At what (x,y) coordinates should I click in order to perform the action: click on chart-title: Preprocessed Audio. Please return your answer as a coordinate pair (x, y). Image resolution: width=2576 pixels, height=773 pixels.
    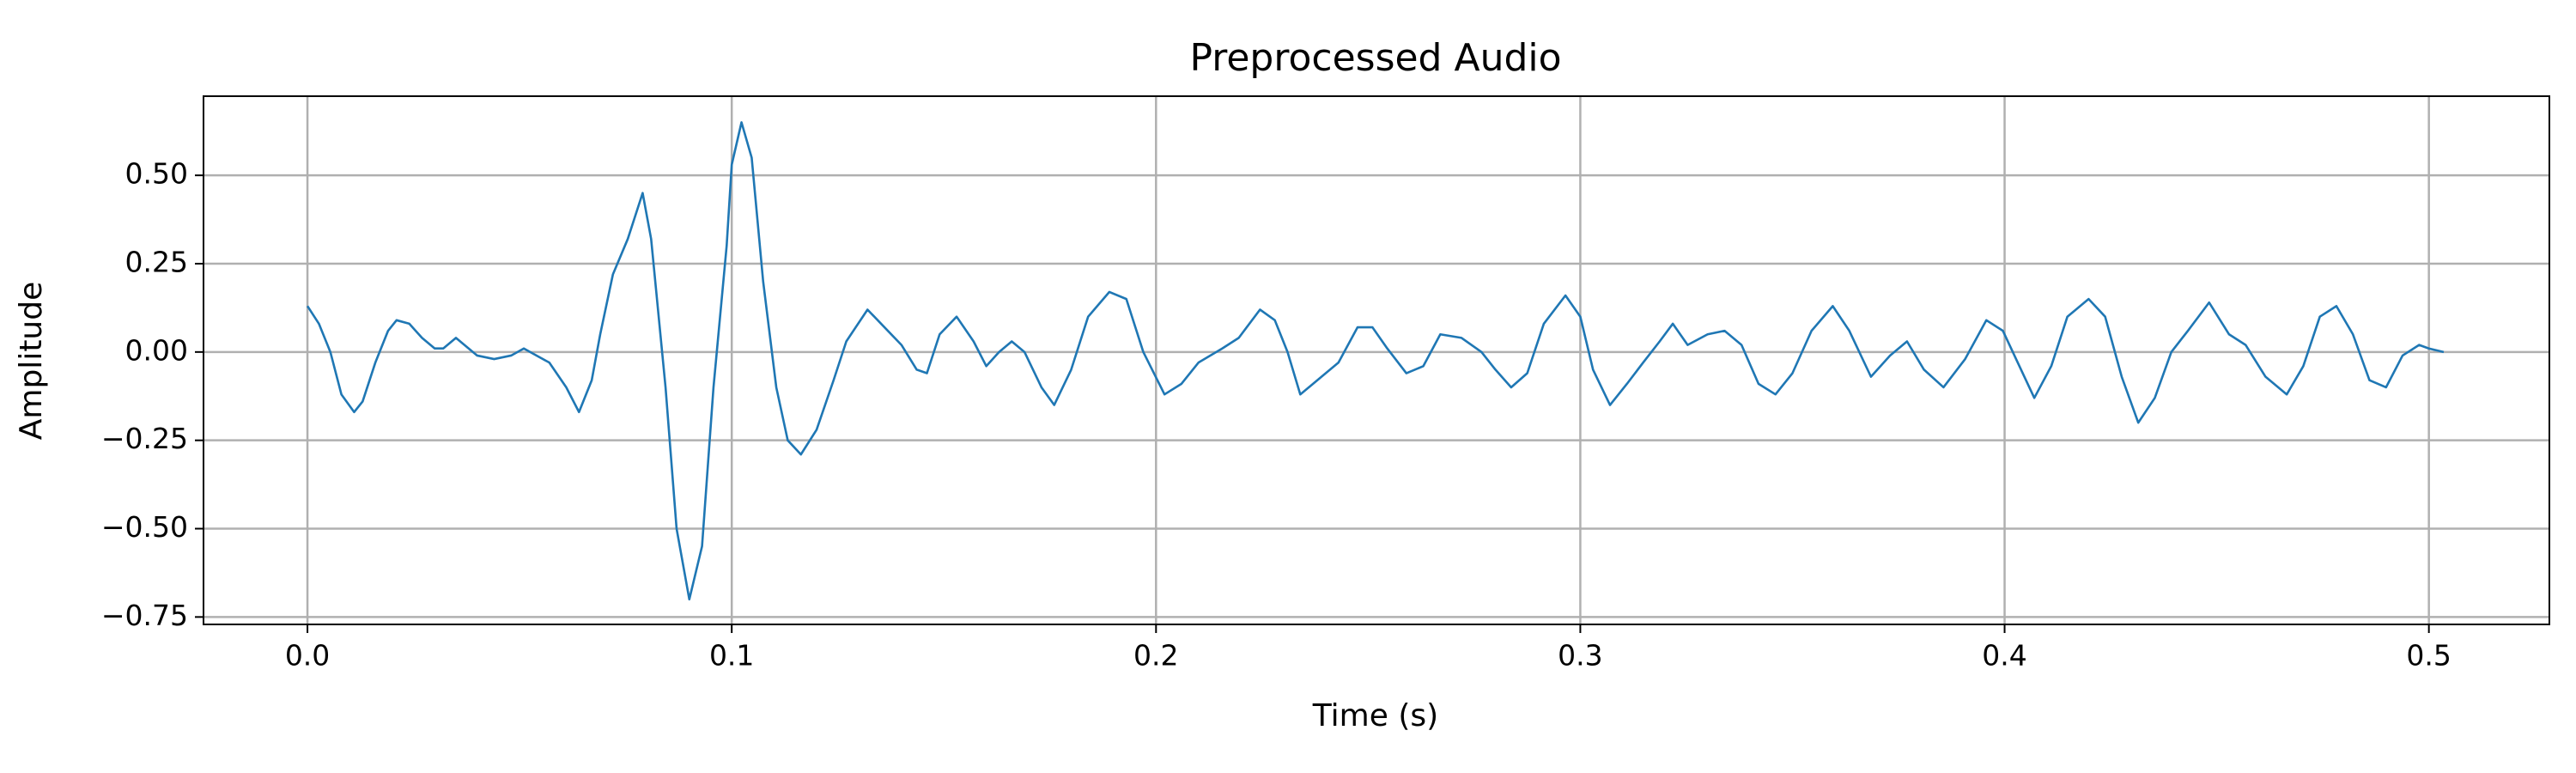
    Looking at the image, I should click on (1375, 58).